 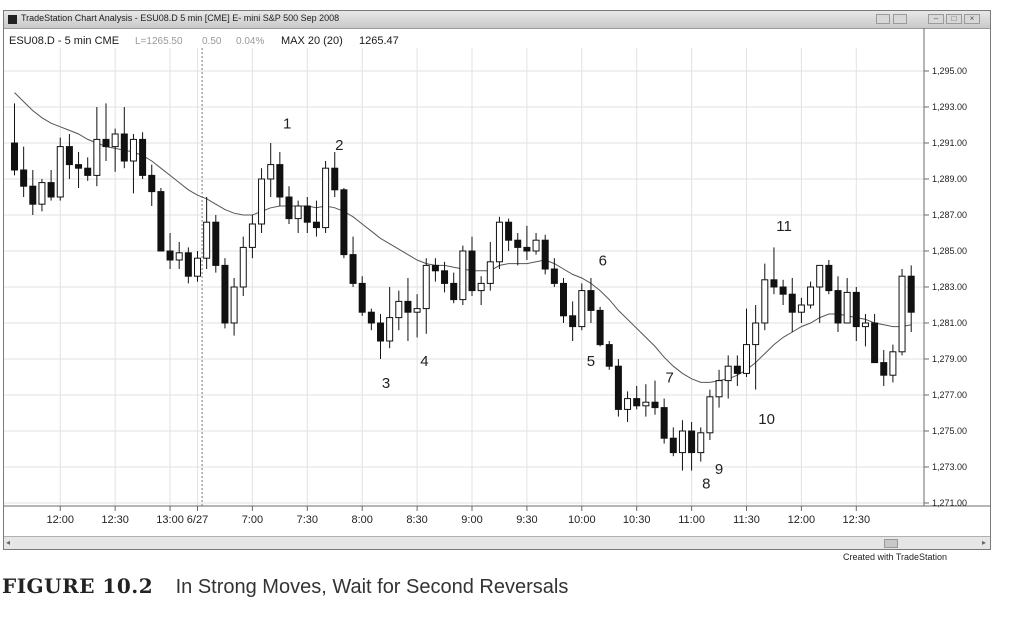 I want to click on close-button: ×, so click(x=972, y=19).